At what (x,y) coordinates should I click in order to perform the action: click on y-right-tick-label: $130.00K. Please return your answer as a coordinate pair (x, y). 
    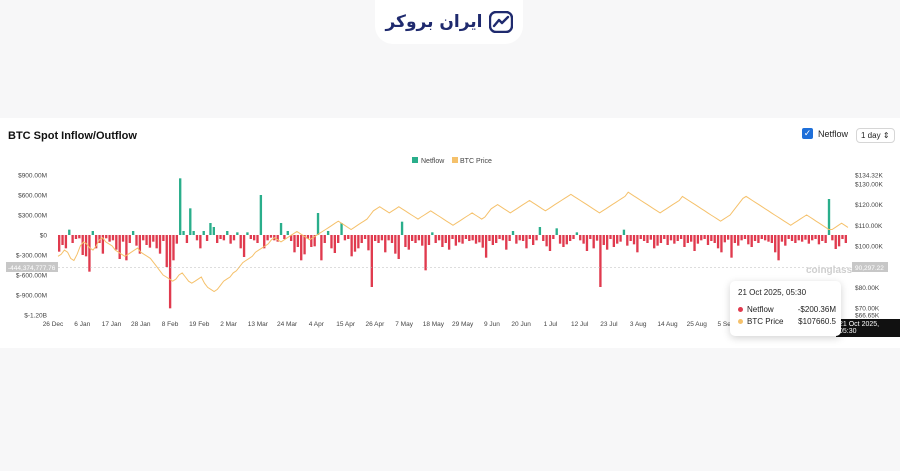
    Looking at the image, I should click on (869, 184).